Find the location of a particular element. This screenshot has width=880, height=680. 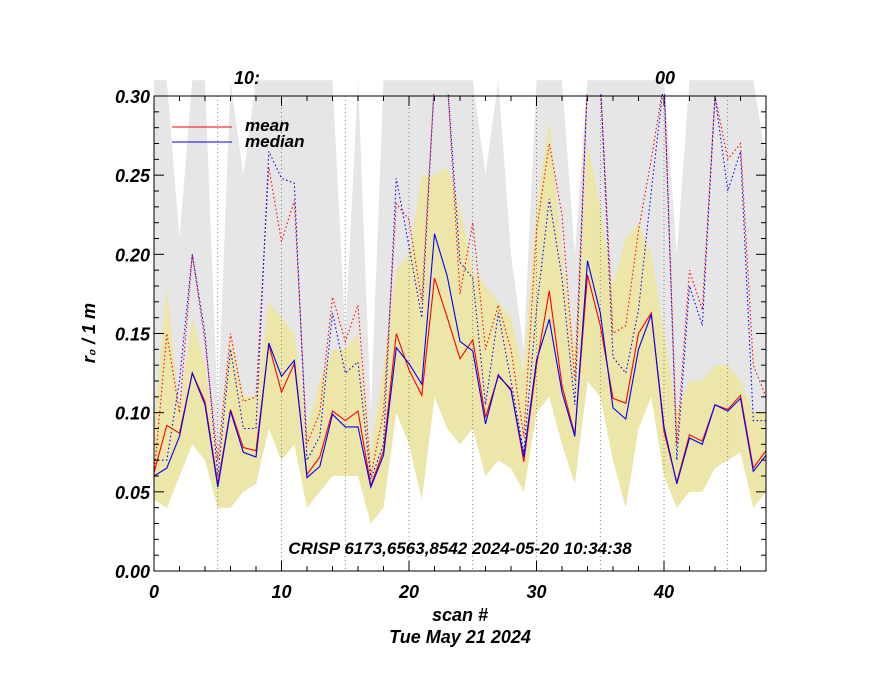

y-tick-label: 0.20 is located at coordinates (132, 255).